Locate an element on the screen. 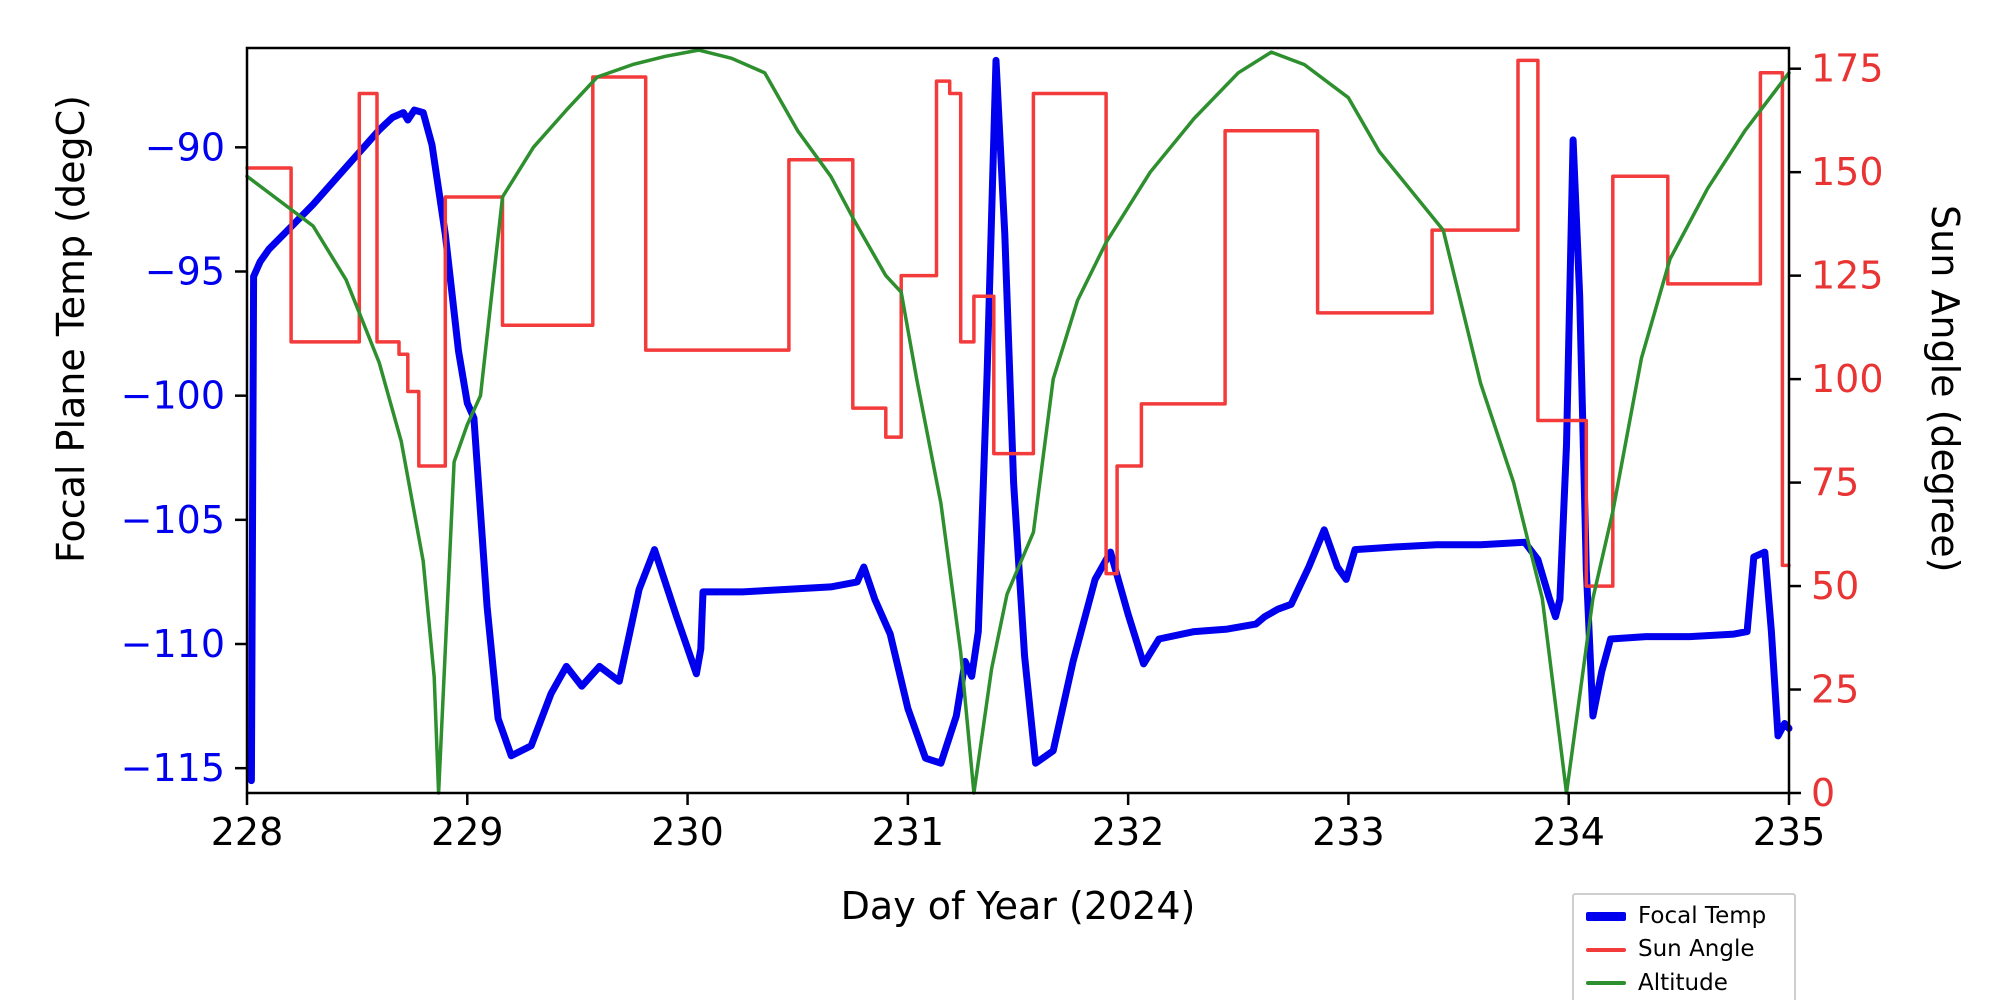  legend-swatch-altitude-line is located at coordinates (1606, 983).